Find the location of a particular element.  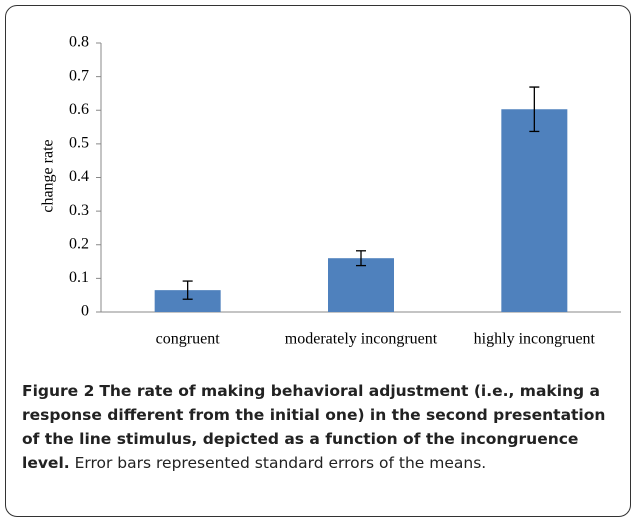

x-tick-label: highly incongruent is located at coordinates (535, 339).